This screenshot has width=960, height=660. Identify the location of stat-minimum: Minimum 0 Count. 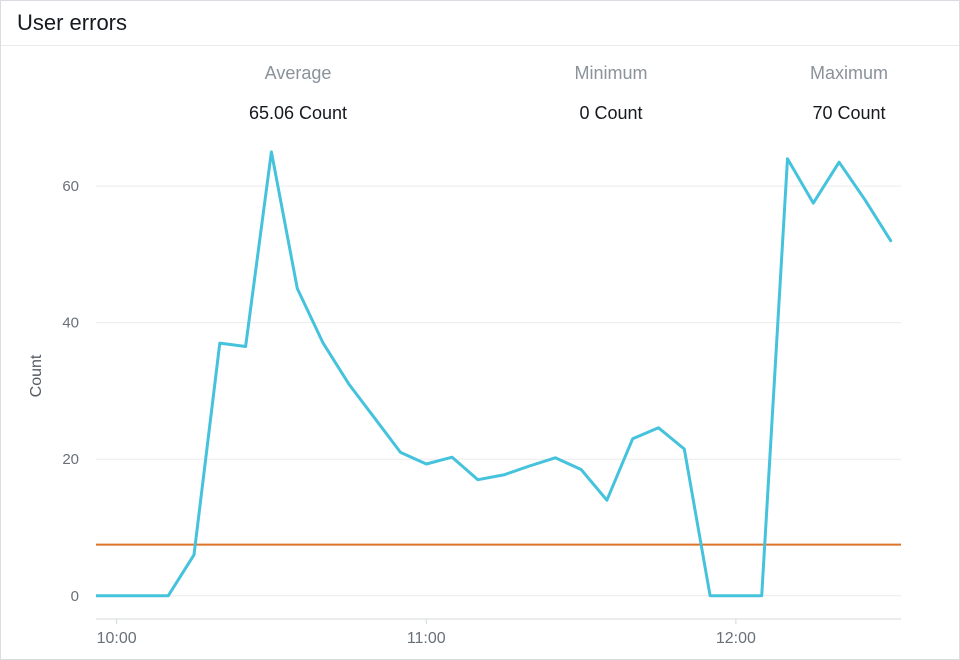
(610, 93).